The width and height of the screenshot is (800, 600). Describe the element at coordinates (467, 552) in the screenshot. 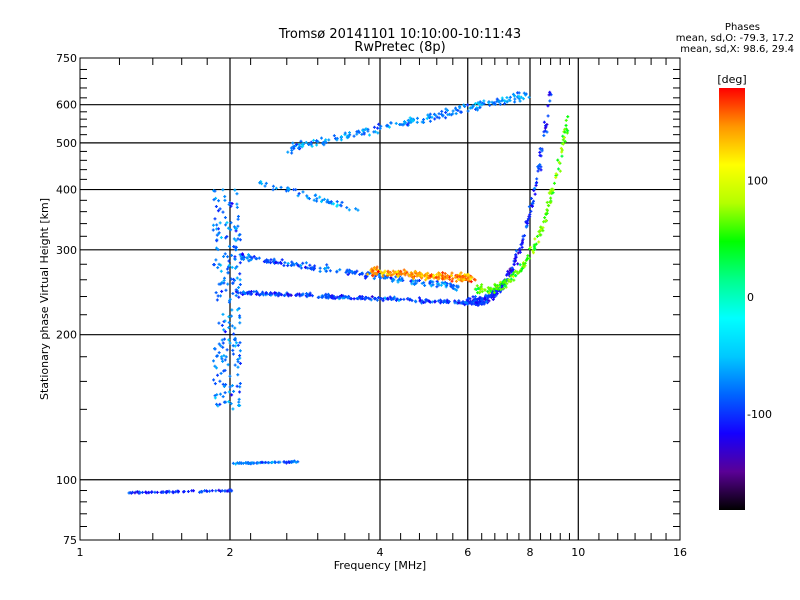

I see `x-tick-label: 6` at that location.